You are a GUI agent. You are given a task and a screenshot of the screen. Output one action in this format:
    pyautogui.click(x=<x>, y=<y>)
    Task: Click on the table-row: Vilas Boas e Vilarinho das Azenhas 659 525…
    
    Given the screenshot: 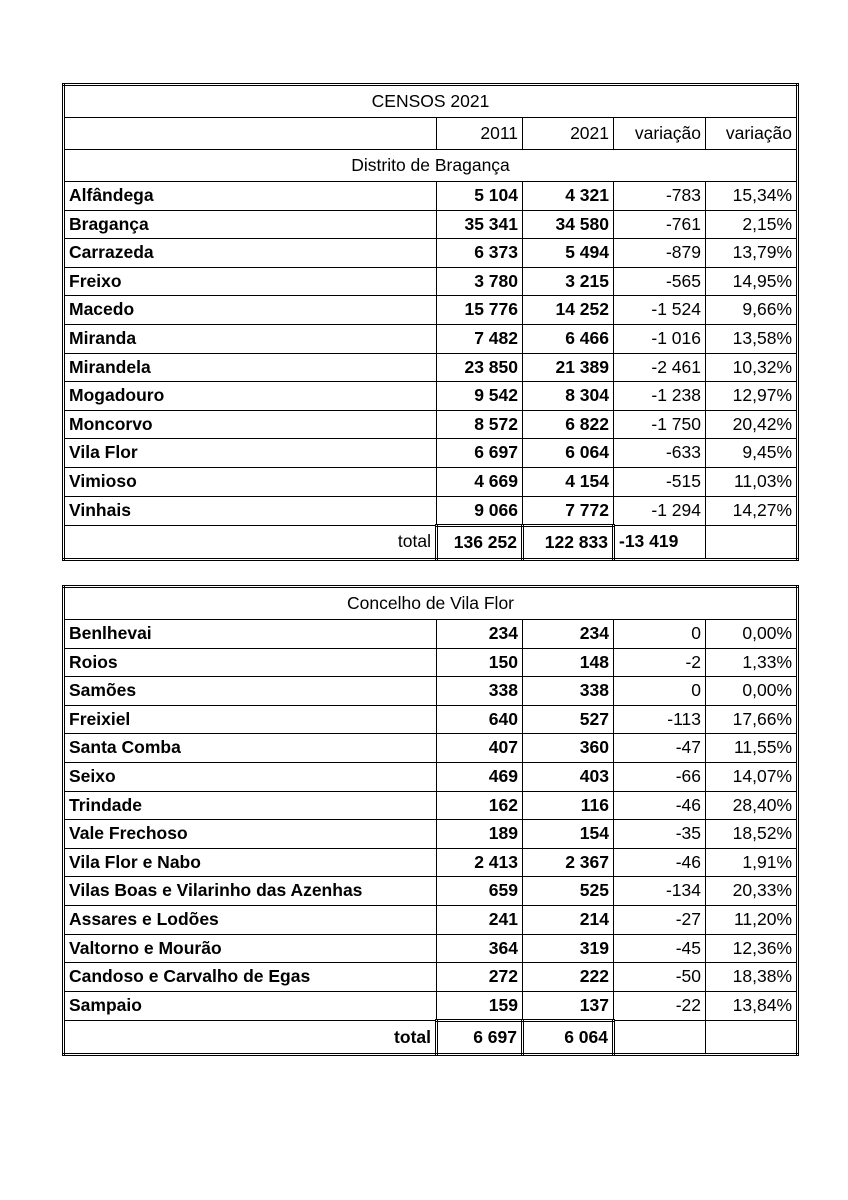 What is the action you would take?
    pyautogui.click(x=431, y=891)
    